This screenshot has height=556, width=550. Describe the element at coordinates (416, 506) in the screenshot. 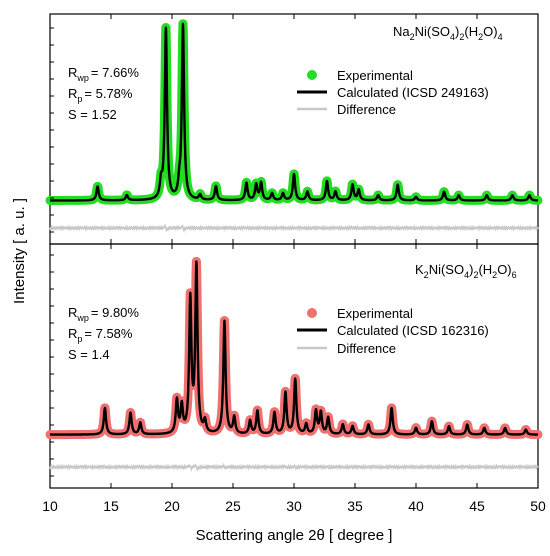

I see `x-tick-label: 40` at that location.